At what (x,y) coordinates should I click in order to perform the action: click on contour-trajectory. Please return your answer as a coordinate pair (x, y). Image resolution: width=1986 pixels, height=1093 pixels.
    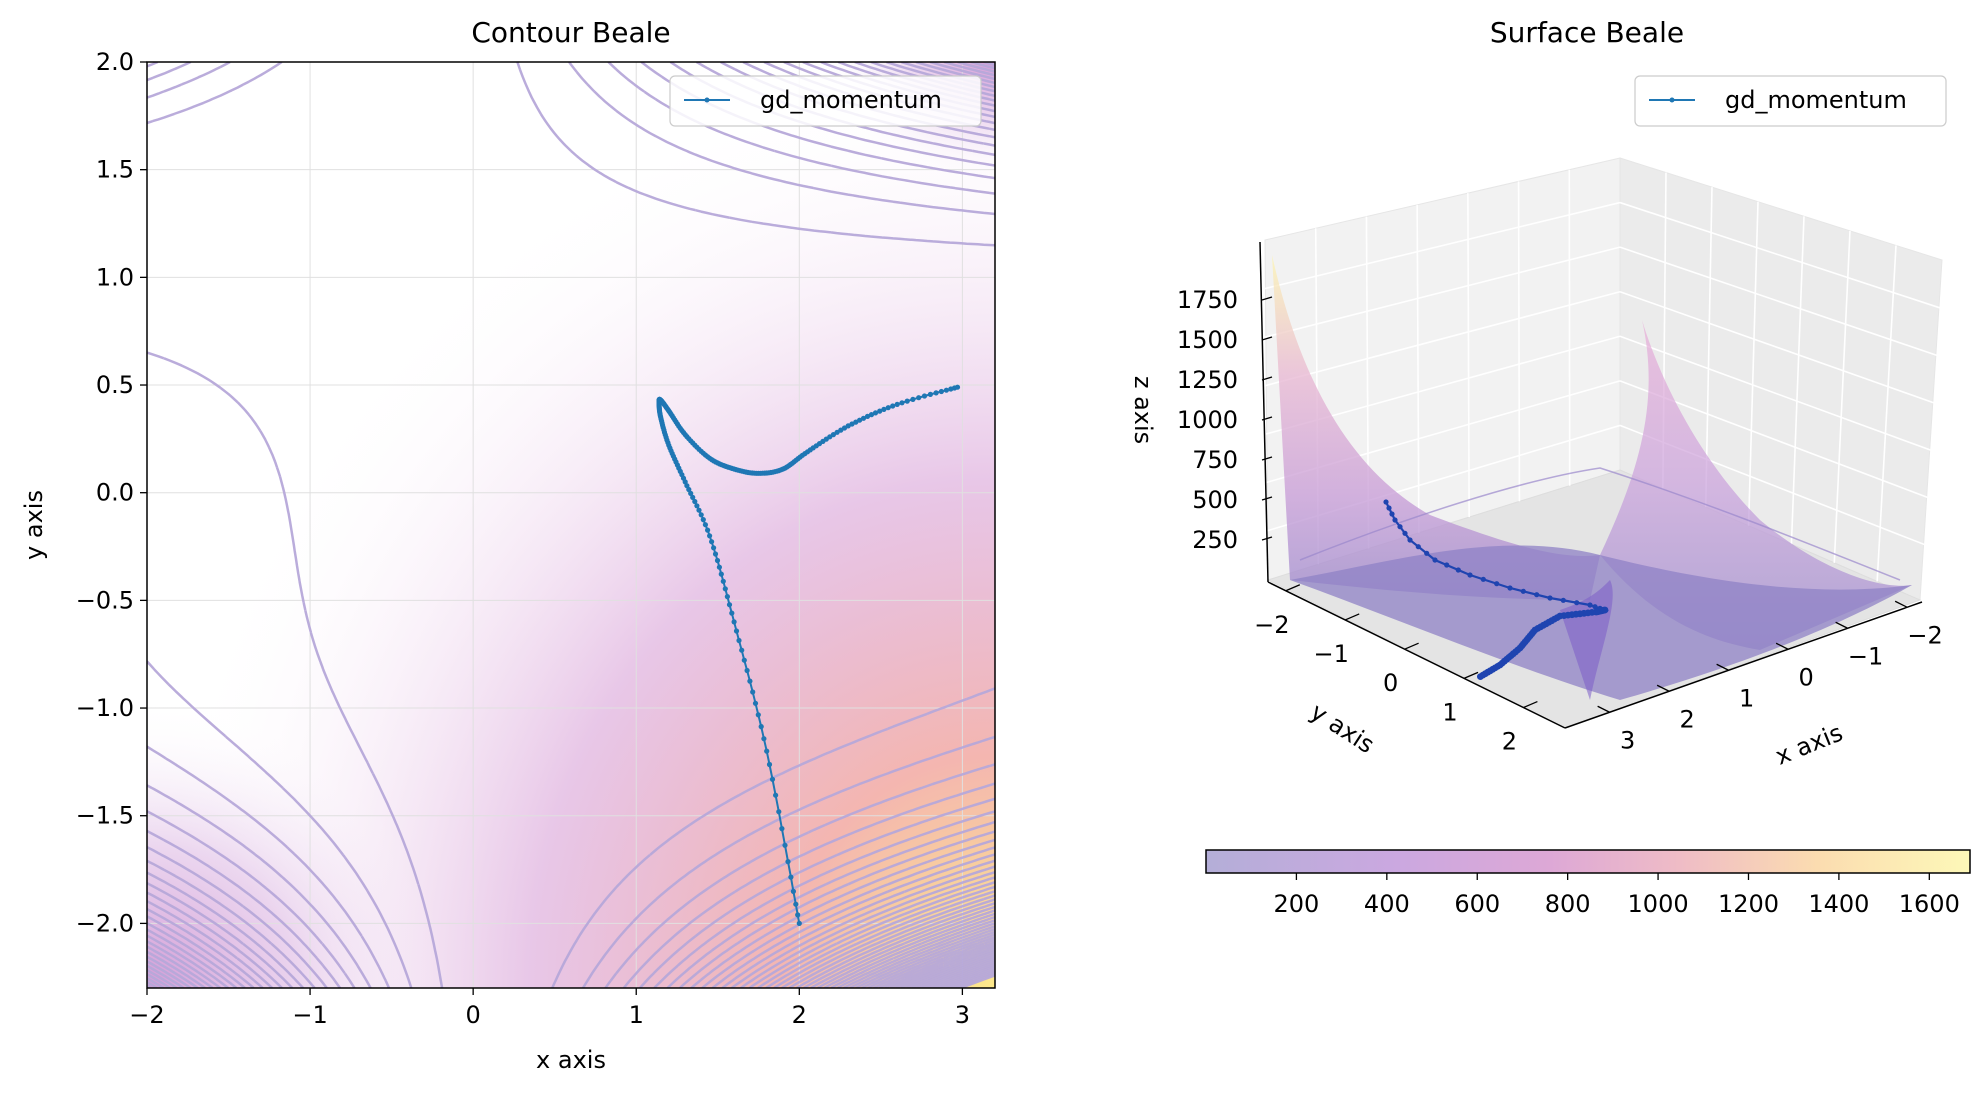
    Looking at the image, I should click on (808, 655).